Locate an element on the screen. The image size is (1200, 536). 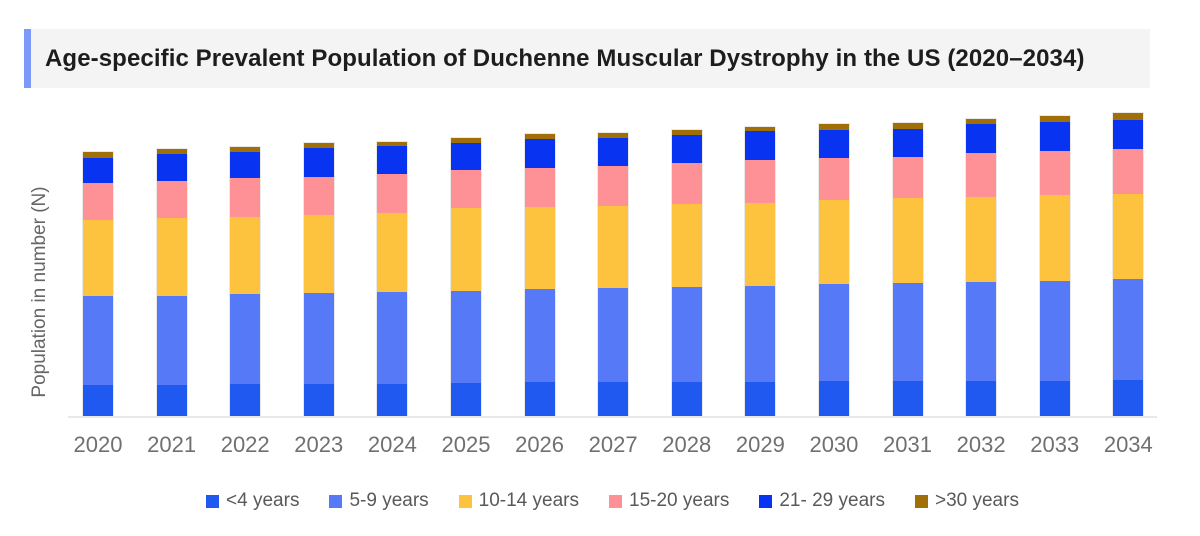
stacked-bar-2032 is located at coordinates (981, 267).